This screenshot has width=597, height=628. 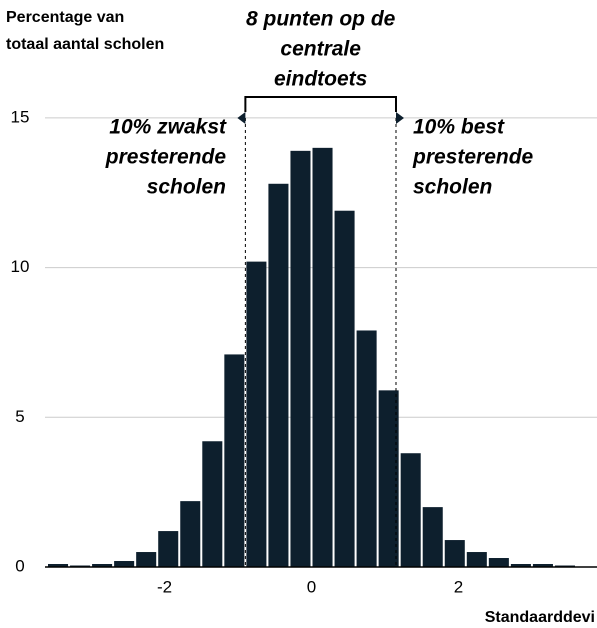 What do you see at coordinates (320, 104) in the screenshot?
I see `bracket` at bounding box center [320, 104].